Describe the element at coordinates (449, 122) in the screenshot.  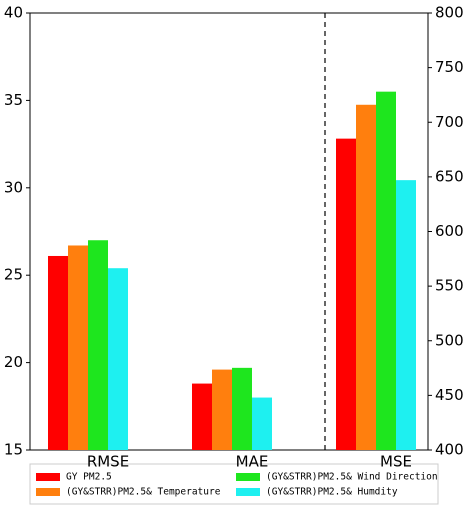
I see `y2-tick-label: 700` at that location.